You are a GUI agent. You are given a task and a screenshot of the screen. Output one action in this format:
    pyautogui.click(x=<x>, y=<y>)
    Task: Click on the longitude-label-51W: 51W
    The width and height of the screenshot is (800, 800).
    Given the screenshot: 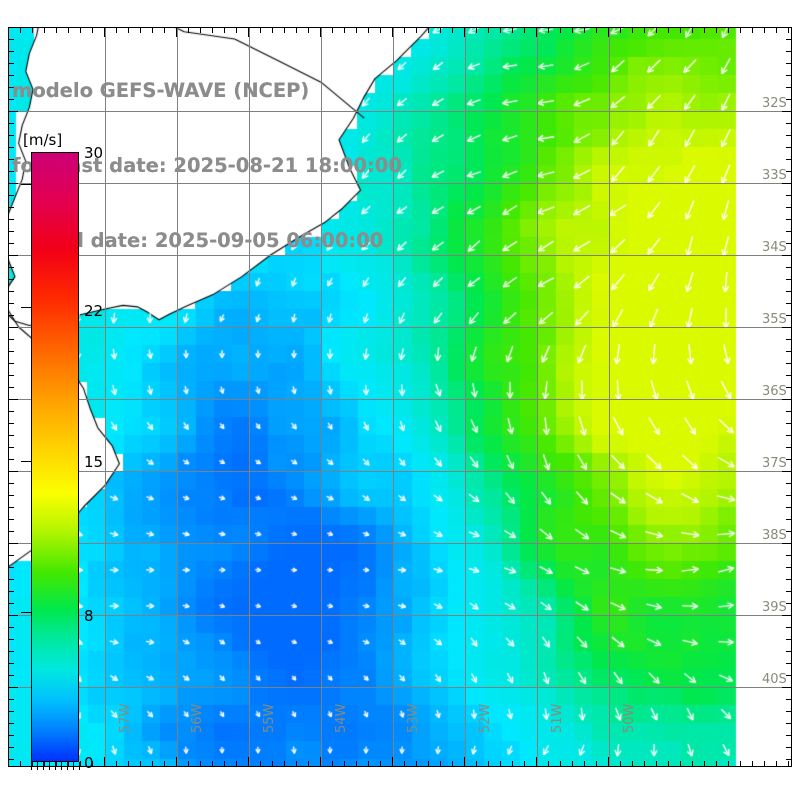 What is the action you would take?
    pyautogui.click(x=557, y=718)
    